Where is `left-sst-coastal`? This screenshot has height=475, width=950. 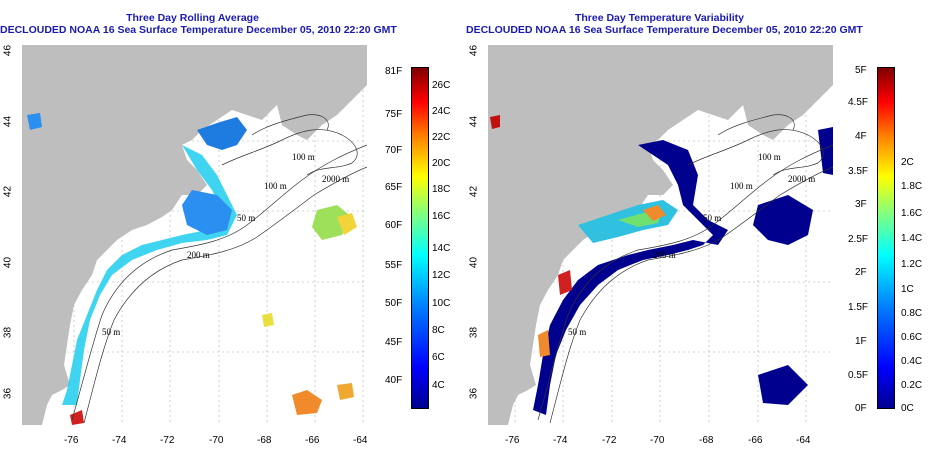 left-sst-coastal is located at coordinates (149, 275).